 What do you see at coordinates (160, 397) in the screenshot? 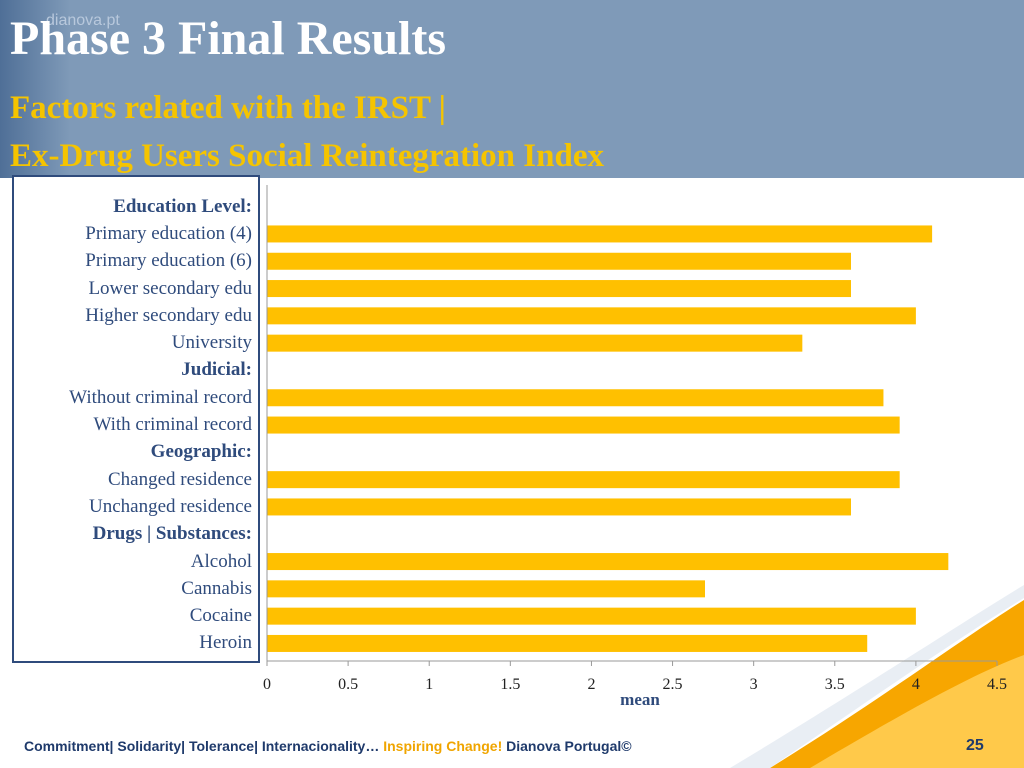
I see `category-label: Without criminal record` at bounding box center [160, 397].